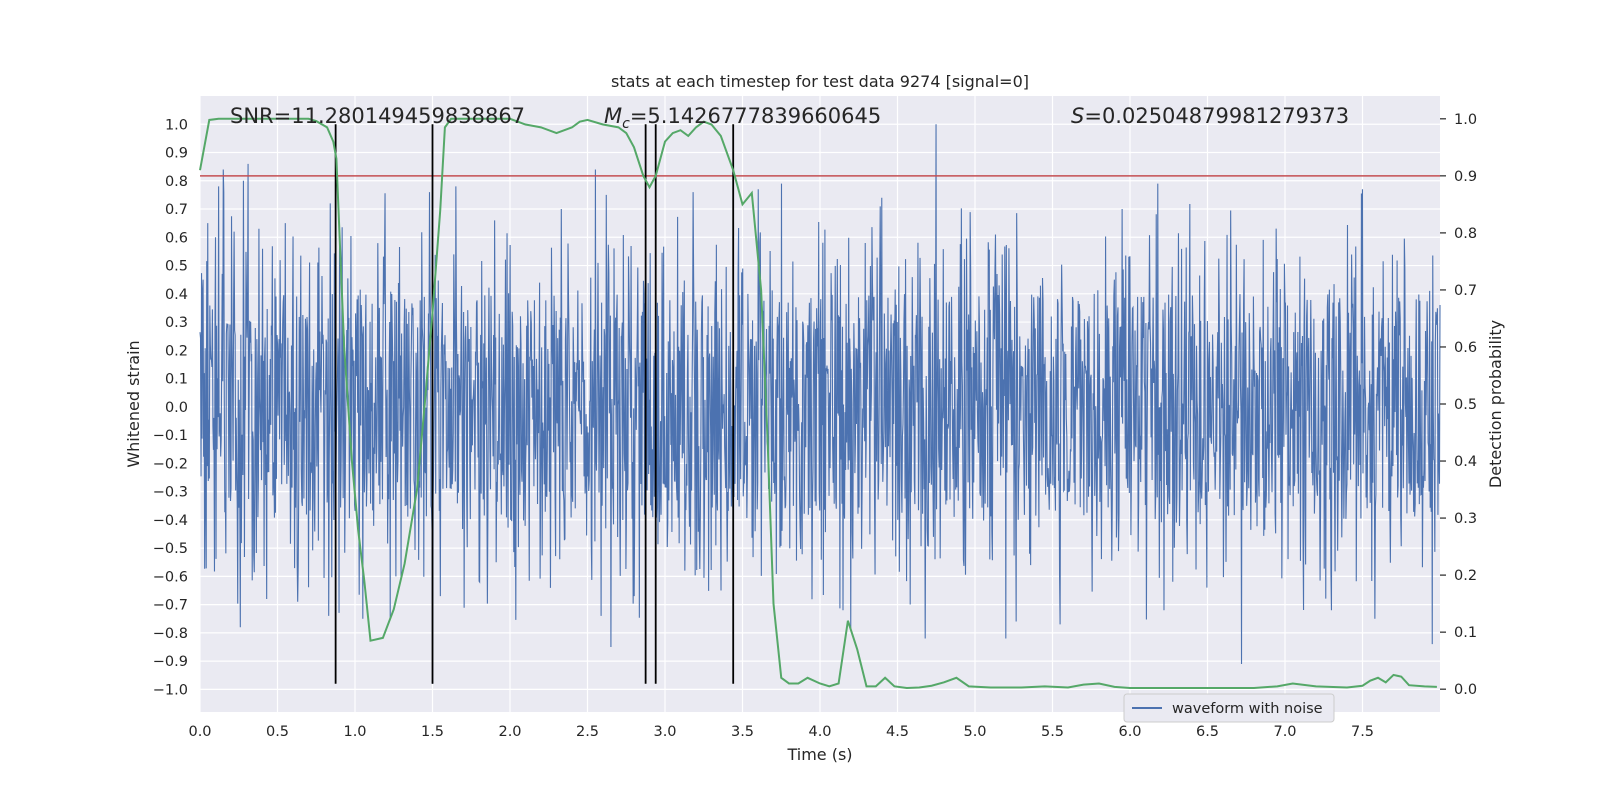 This screenshot has height=800, width=1600. I want to click on x-tick-label: 3.5, so click(742, 732).